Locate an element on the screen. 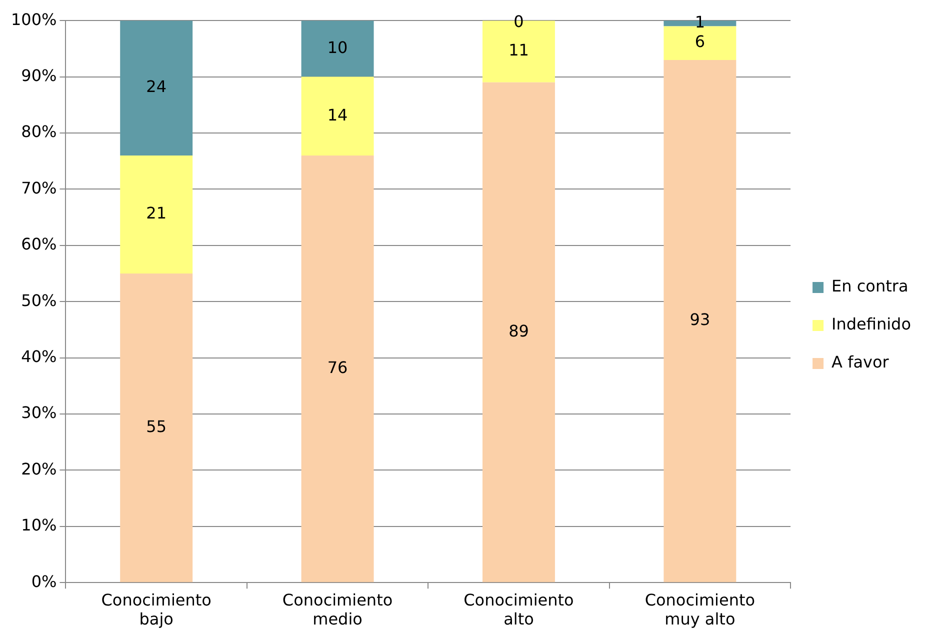 Image resolution: width=939 pixels, height=641 pixels. data-label: 55 is located at coordinates (156, 426).